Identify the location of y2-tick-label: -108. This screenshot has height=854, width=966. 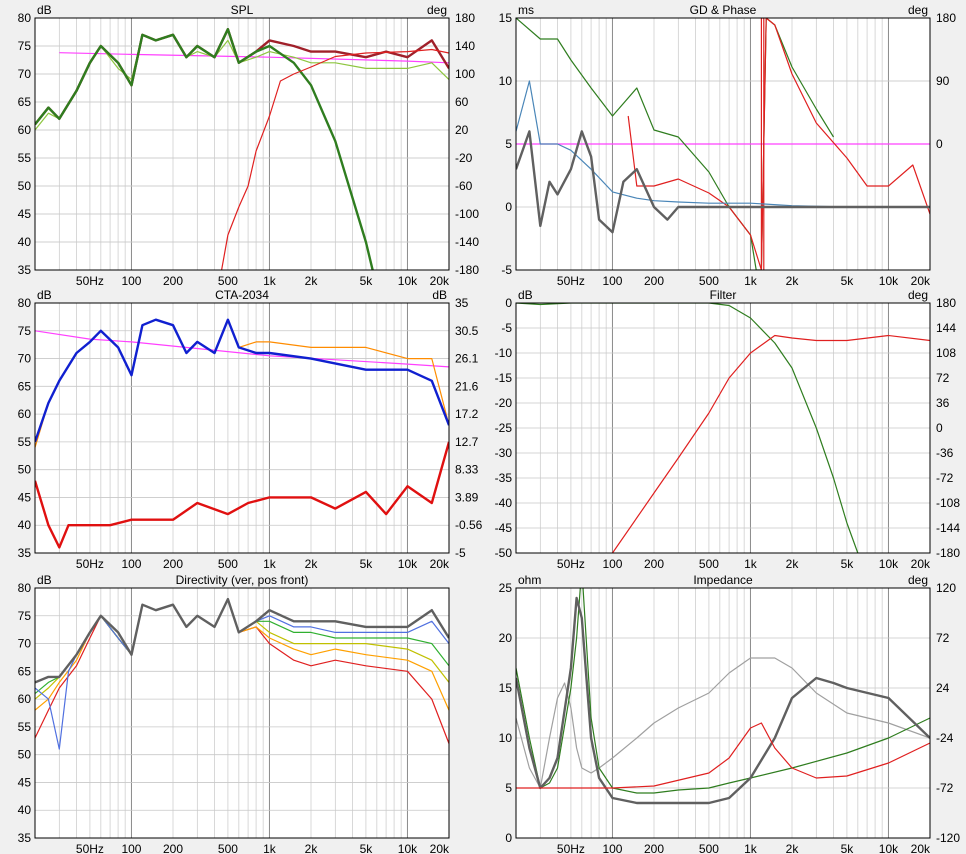
(948, 503).